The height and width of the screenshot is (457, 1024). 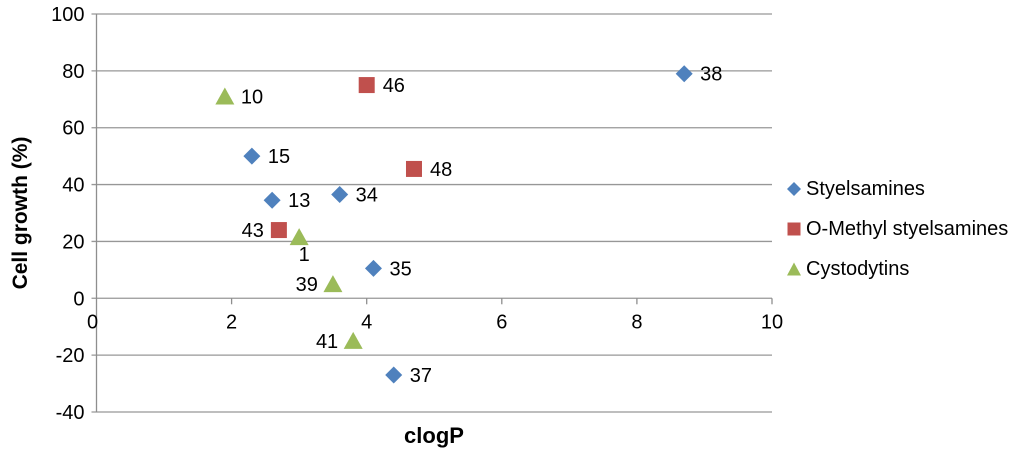 What do you see at coordinates (394, 86) in the screenshot?
I see `point-label-46: 46` at bounding box center [394, 86].